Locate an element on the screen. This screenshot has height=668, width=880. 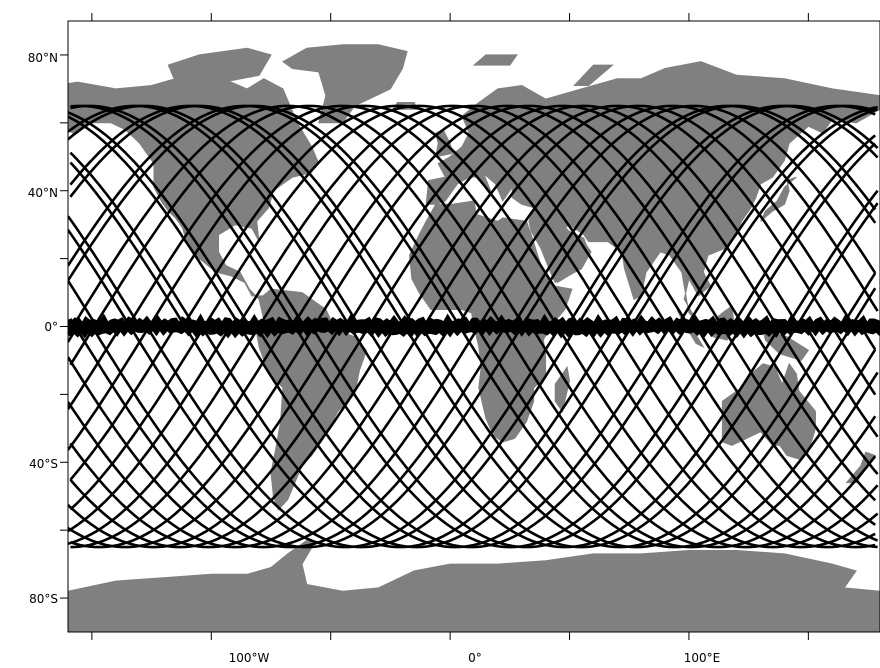
land-madagascar is located at coordinates (562, 389).